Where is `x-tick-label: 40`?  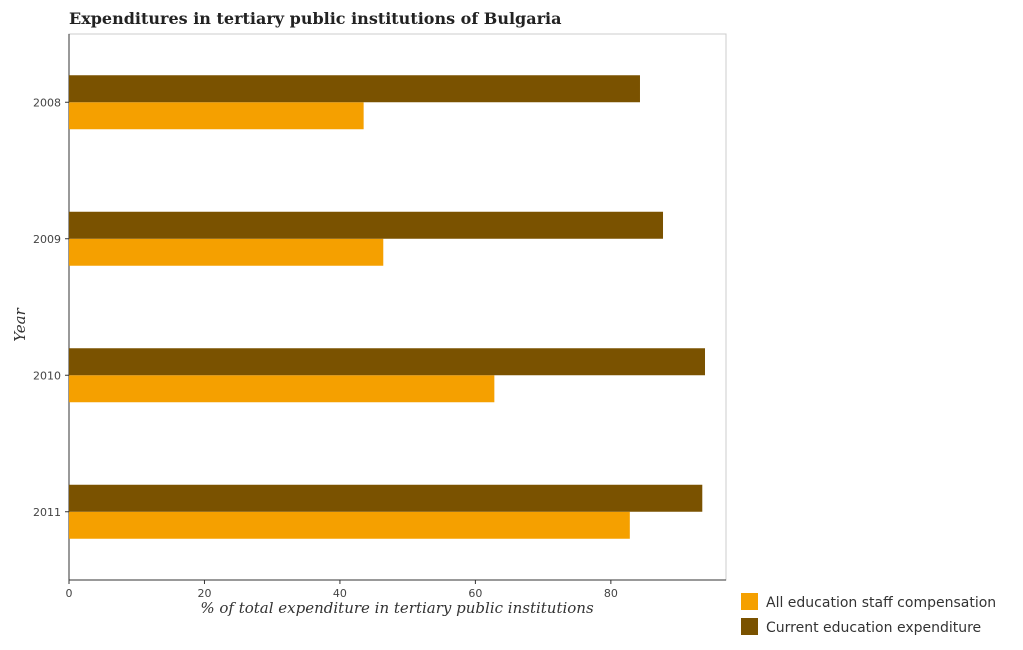
x-tick-label: 40 is located at coordinates (340, 593).